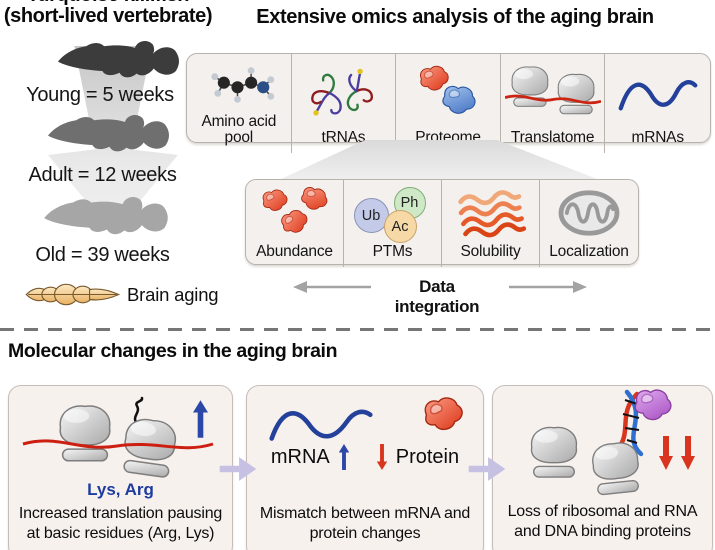 The height and width of the screenshot is (550, 715). I want to click on ptm-circles-icon: Ub Ph Ac, so click(393, 214).